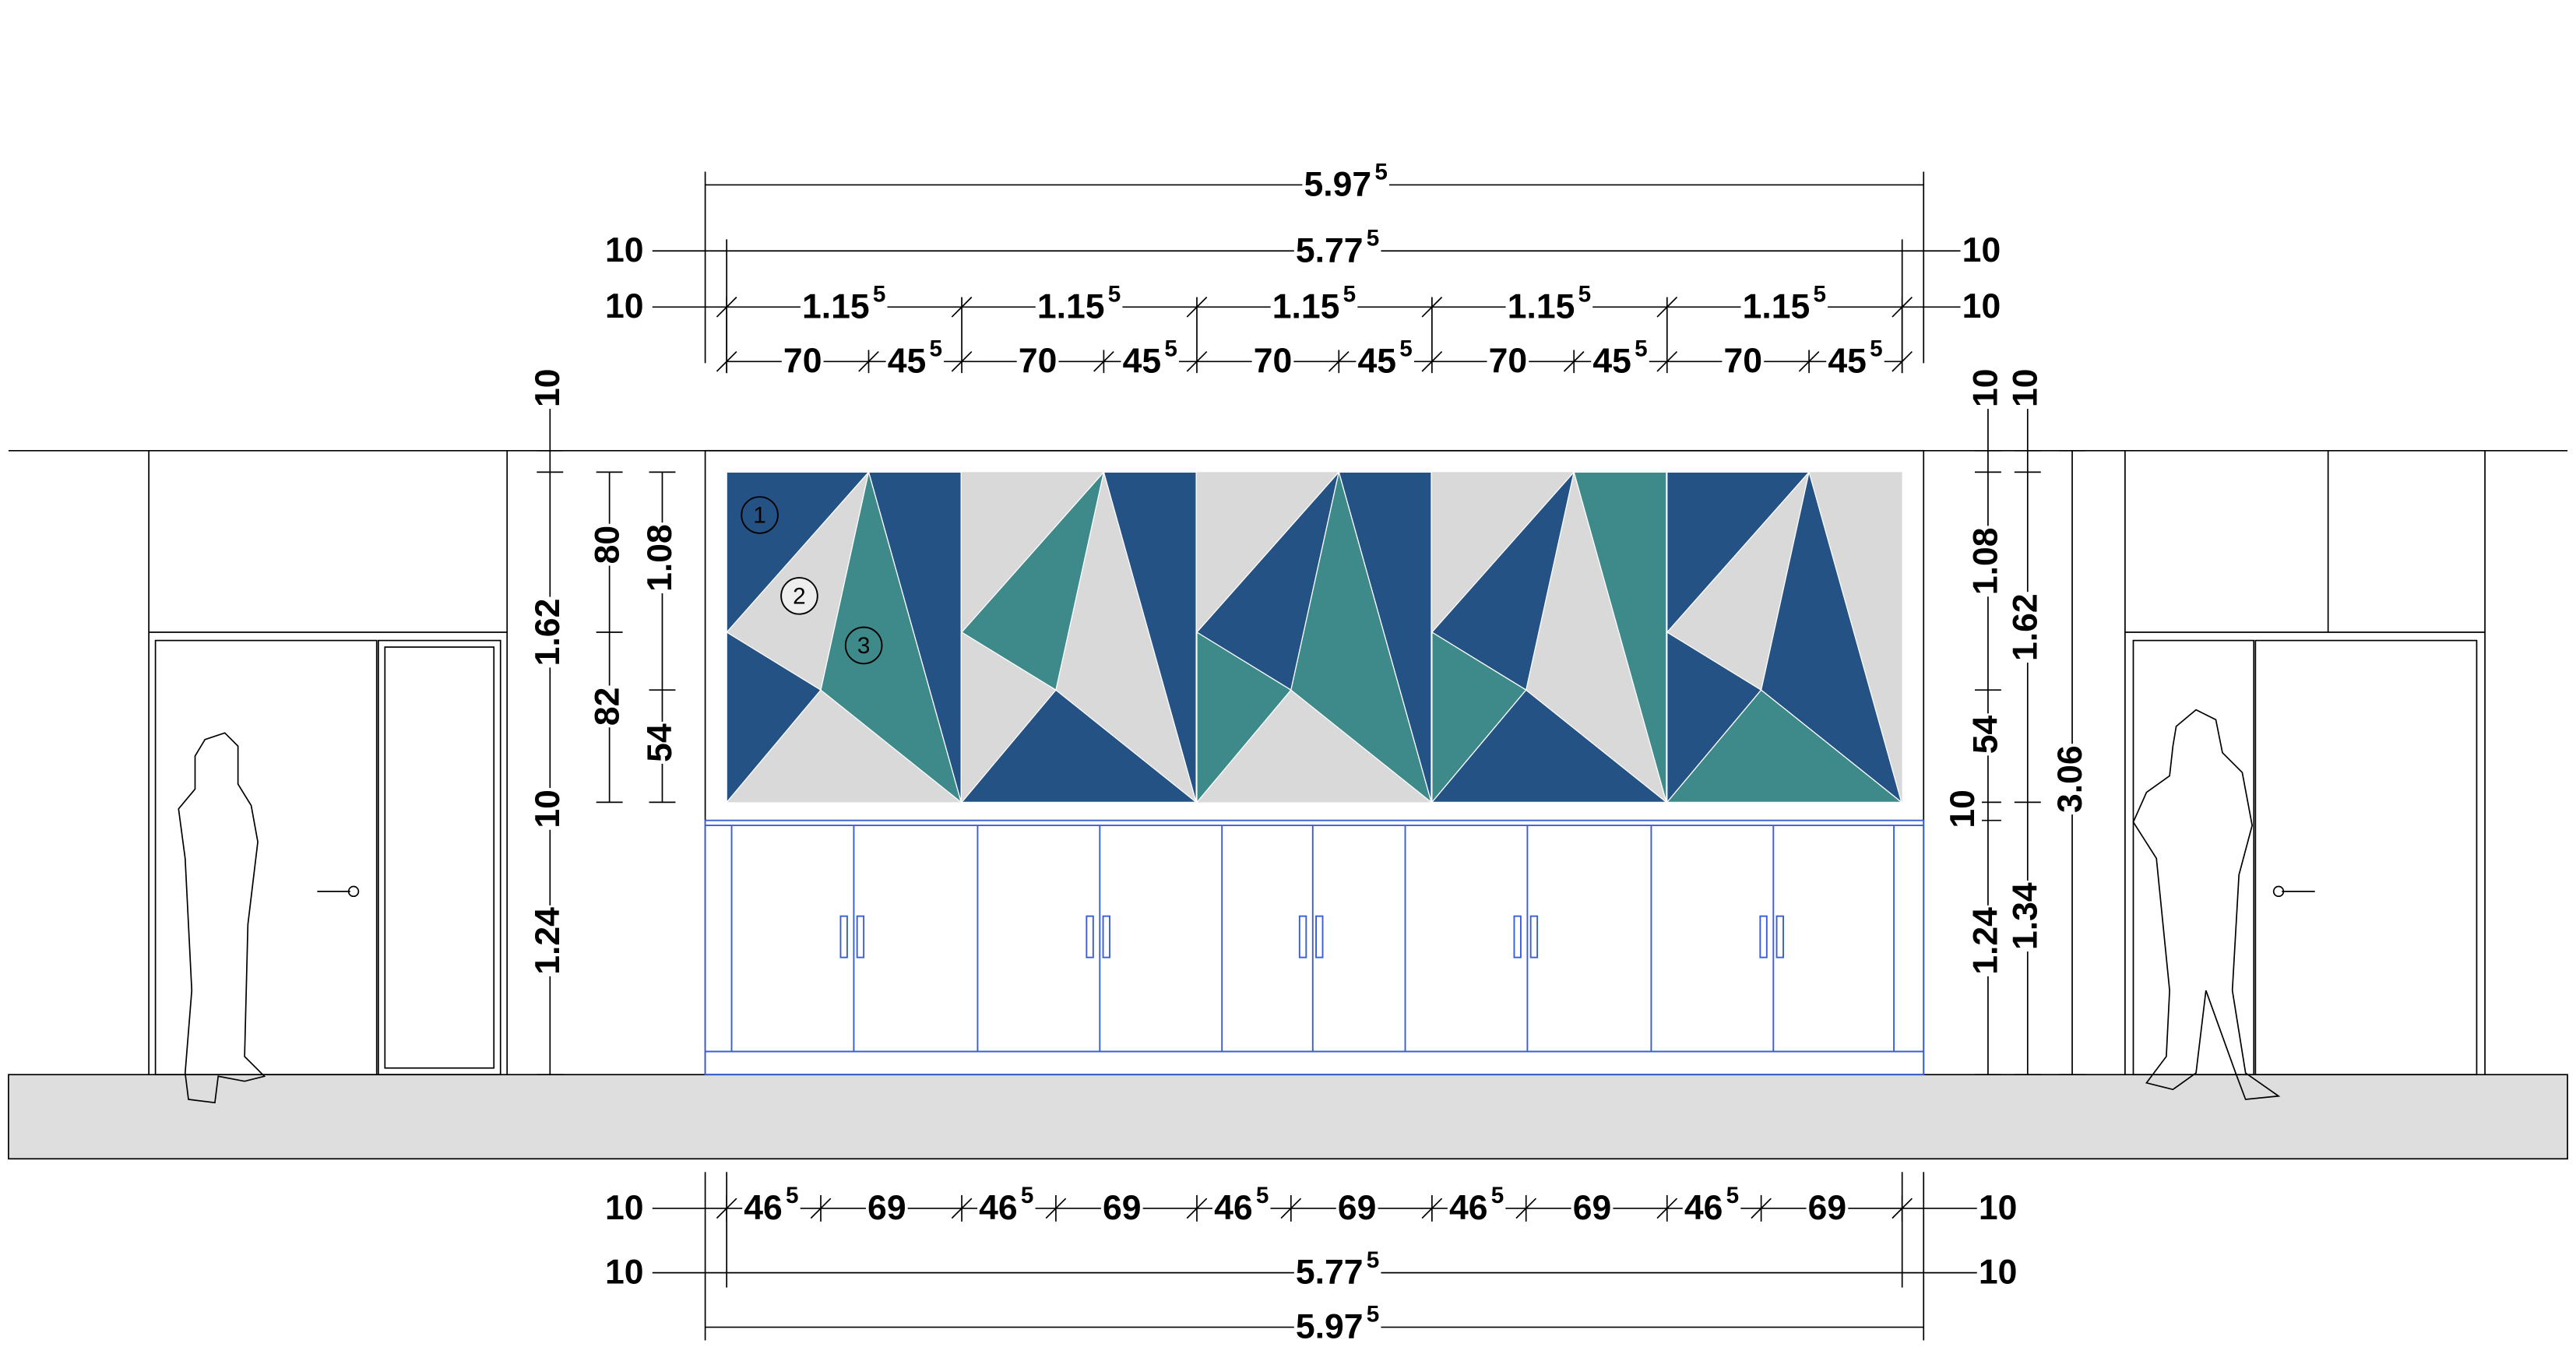 Image resolution: width=2576 pixels, height=1347 pixels. What do you see at coordinates (1986, 734) in the screenshot?
I see `dimension-label: 54` at bounding box center [1986, 734].